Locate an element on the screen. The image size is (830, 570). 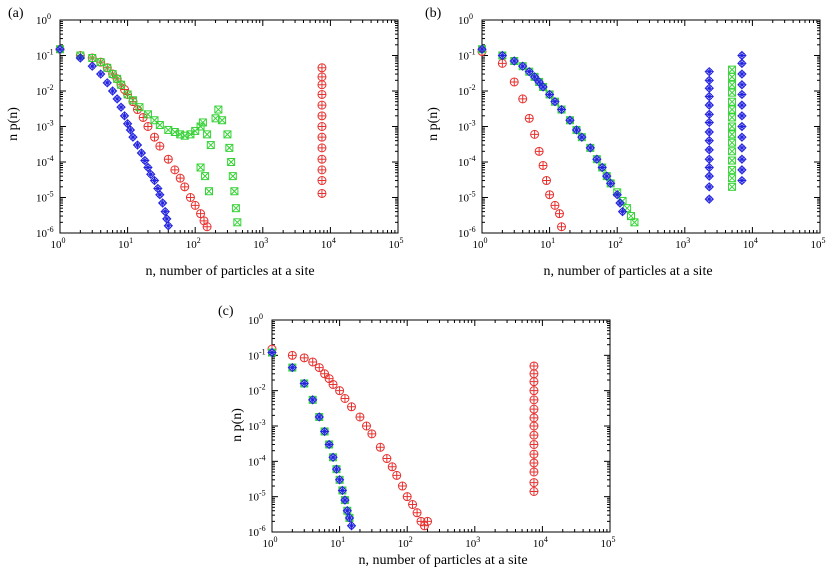
series-blue-b is located at coordinates (612, 130).